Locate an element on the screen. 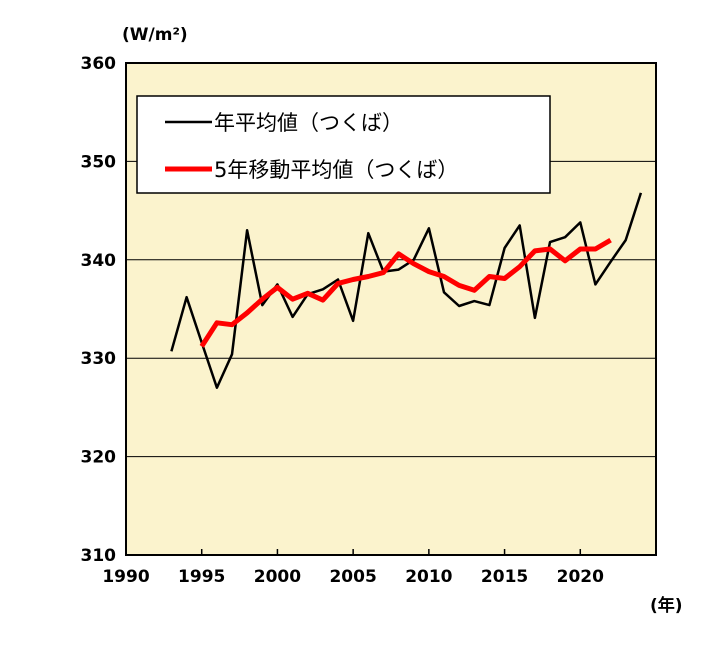 The image size is (719, 655). y-axis-tick-labels: 310 320 330 340 350 360 is located at coordinates (99, 310).